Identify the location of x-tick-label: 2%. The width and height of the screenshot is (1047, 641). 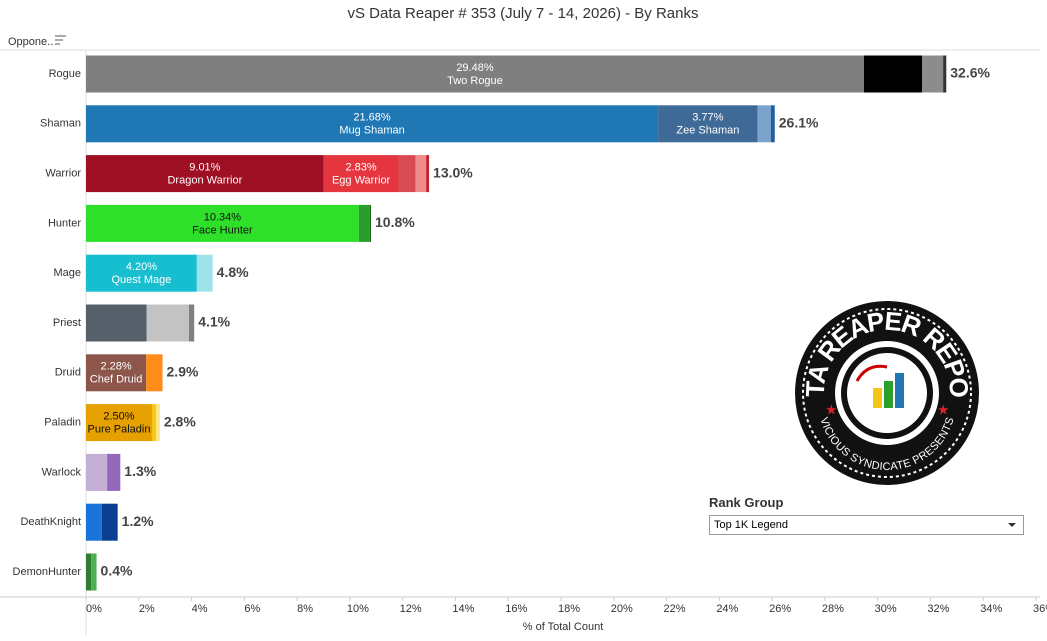
(147, 609).